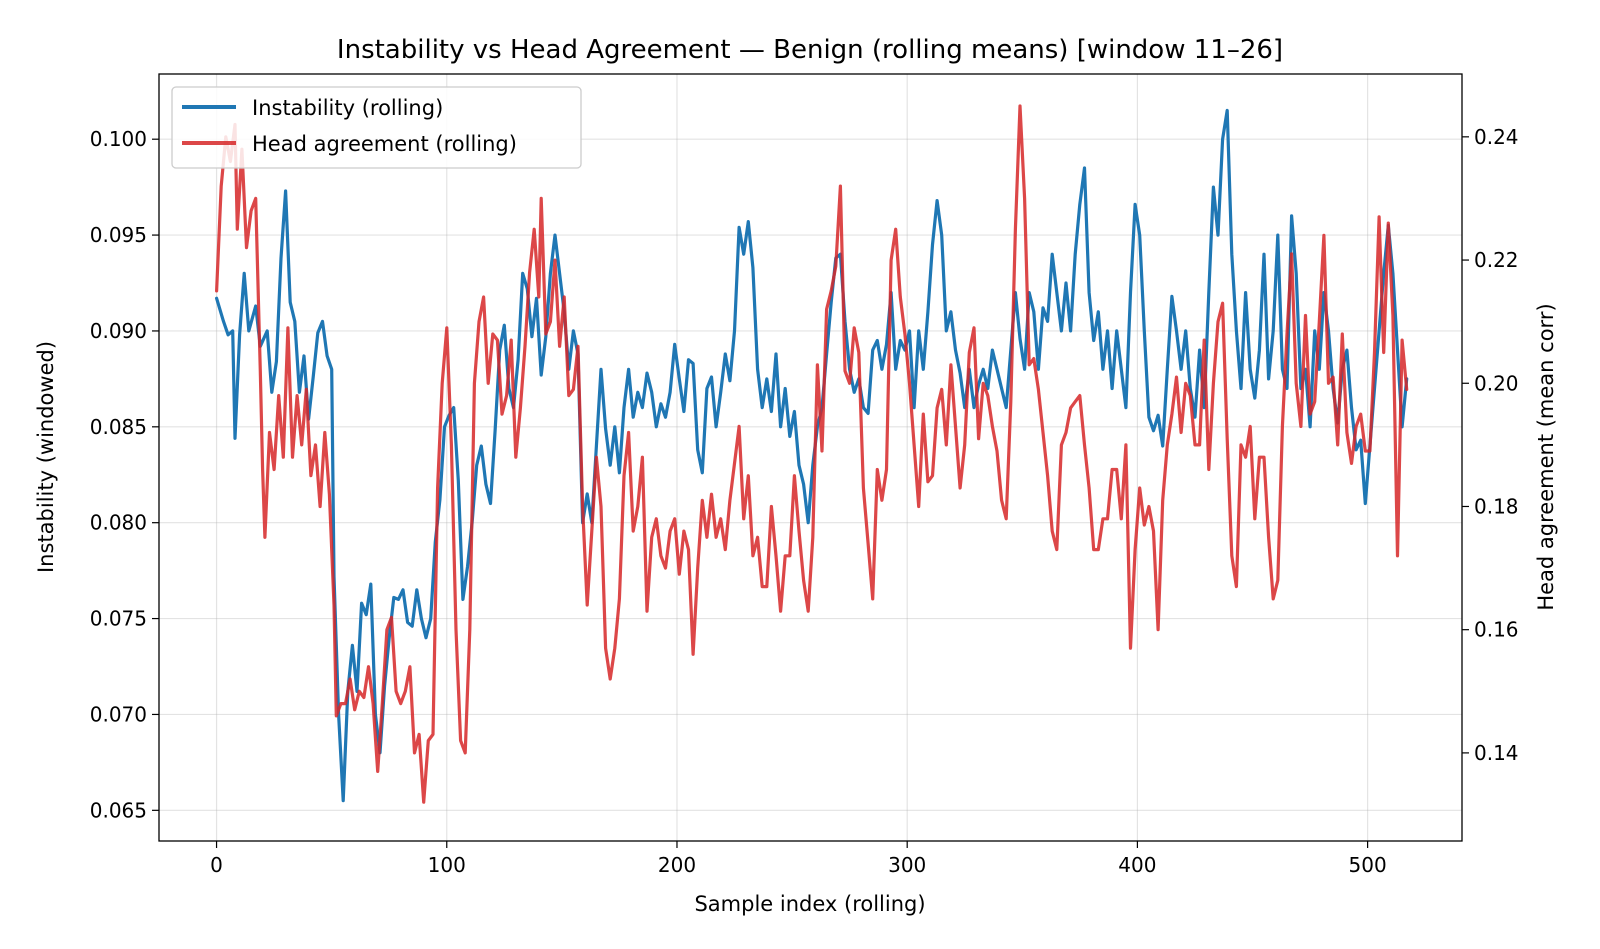 The height and width of the screenshot is (949, 1600). I want to click on y-tick-label: 0.075, so click(118, 619).